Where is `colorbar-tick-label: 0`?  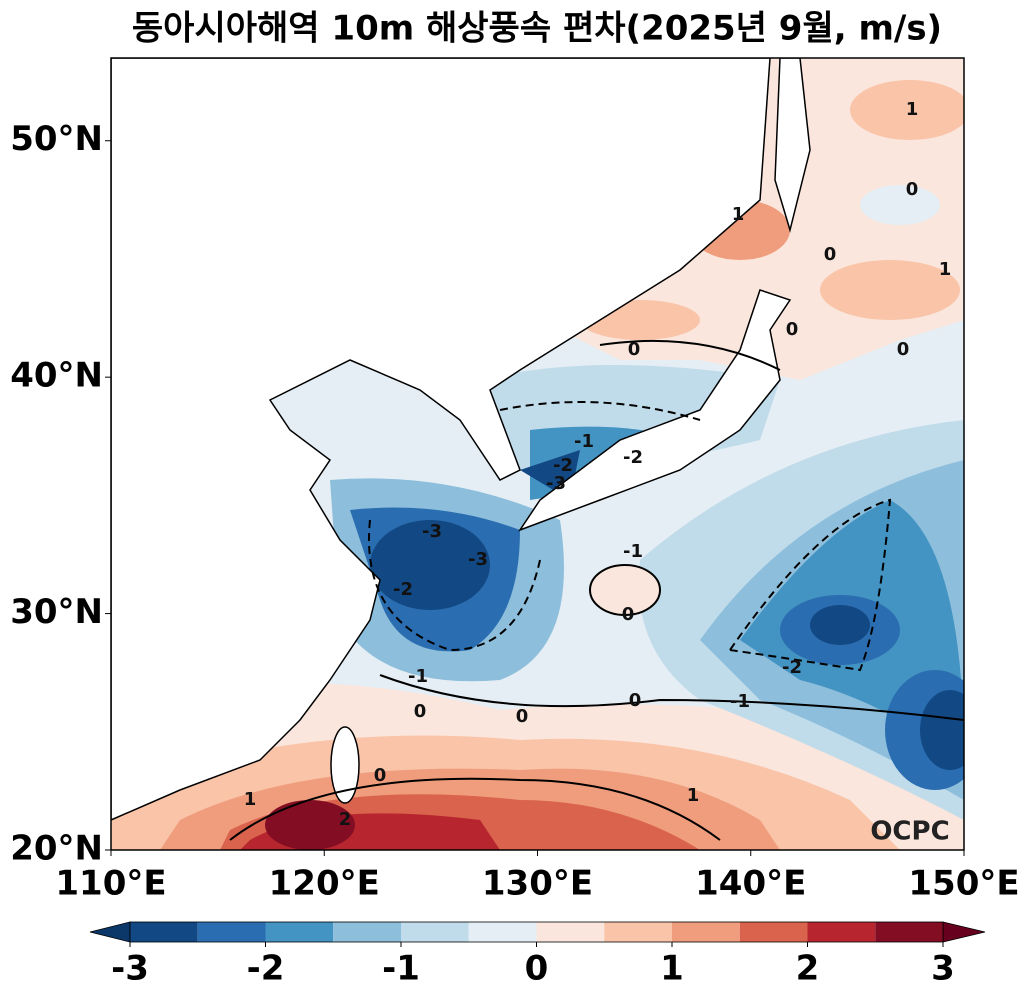 colorbar-tick-label: 0 is located at coordinates (537, 969).